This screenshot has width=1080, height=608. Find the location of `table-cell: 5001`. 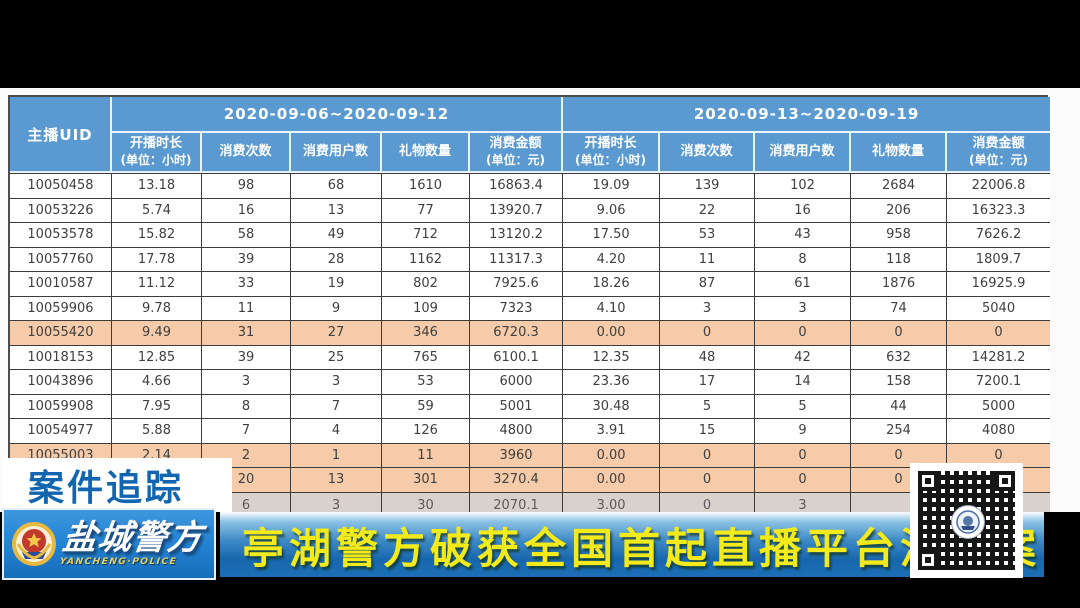

table-cell: 5001 is located at coordinates (517, 406).